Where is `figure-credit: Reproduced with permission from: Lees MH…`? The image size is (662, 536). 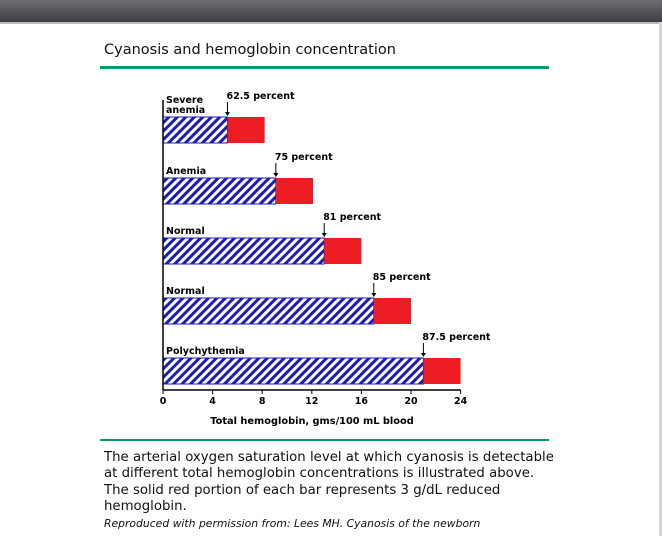
figure-credit: Reproduced with permission from: Lees MH… is located at coordinates (292, 523).